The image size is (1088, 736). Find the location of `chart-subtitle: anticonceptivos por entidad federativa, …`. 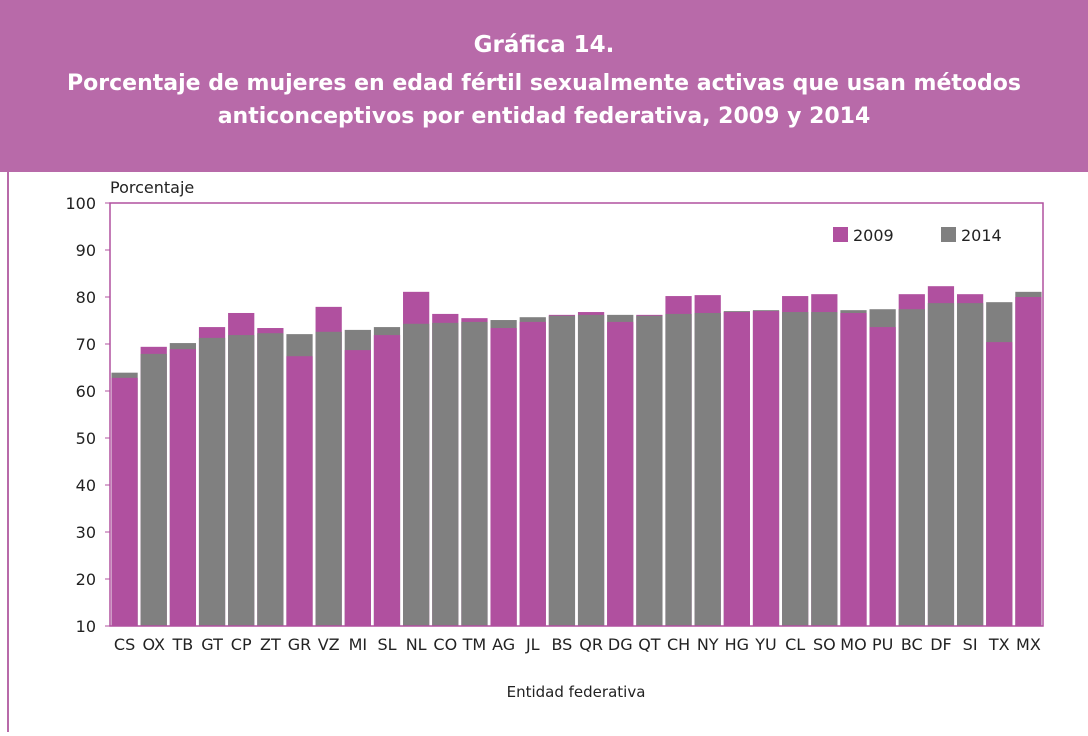

chart-subtitle: anticonceptivos por entidad federativa, … is located at coordinates (544, 116).